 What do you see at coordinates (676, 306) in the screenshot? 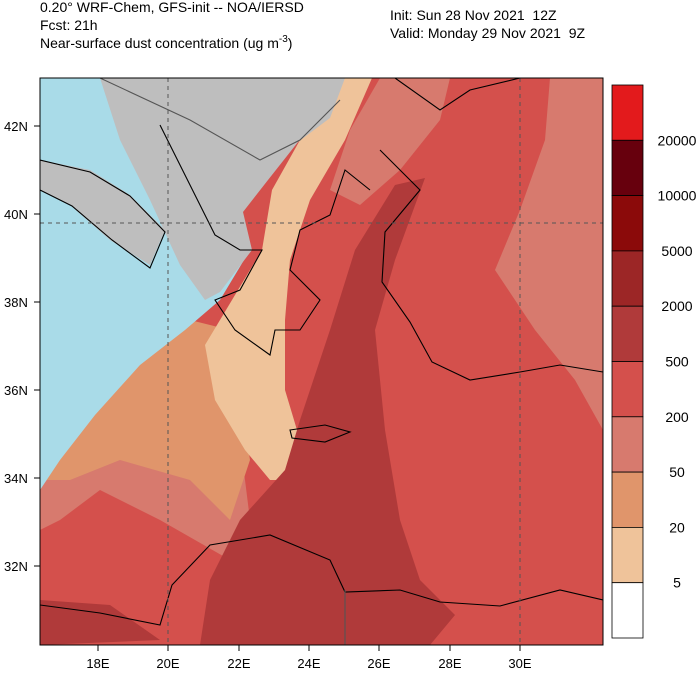
I see `colorbar-label: 2000` at bounding box center [676, 306].